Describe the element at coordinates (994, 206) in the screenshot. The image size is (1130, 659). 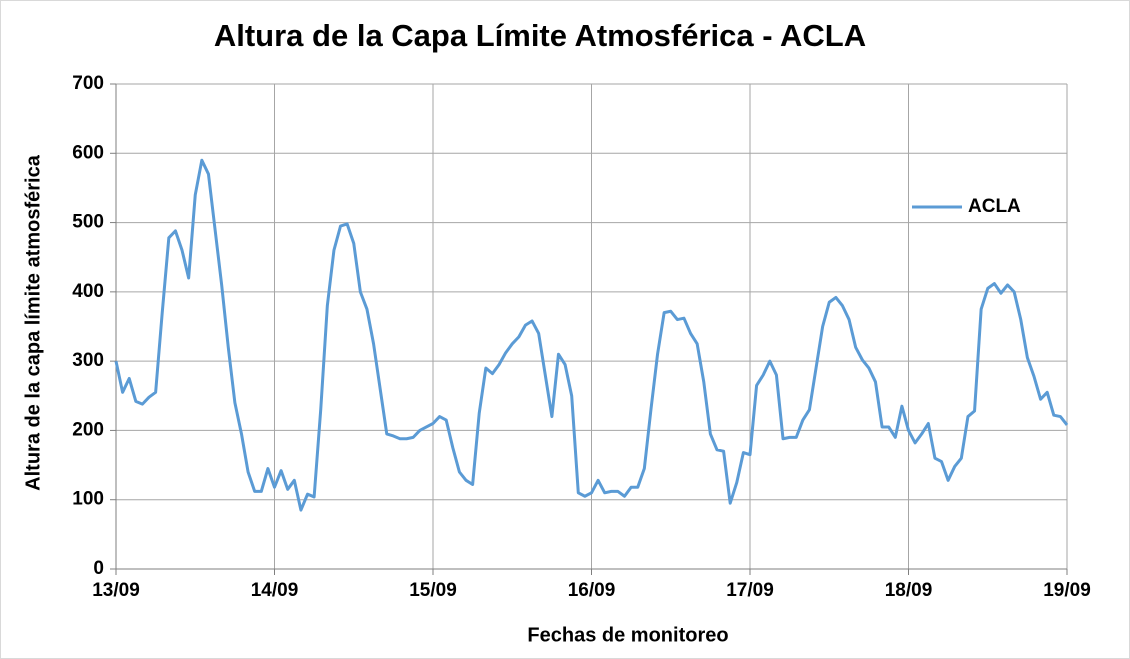
I see `legend-label: ACLA` at that location.